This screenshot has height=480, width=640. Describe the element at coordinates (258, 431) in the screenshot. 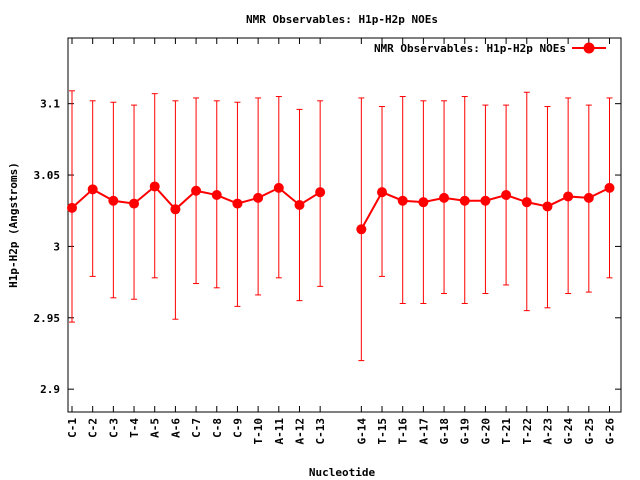

I see `x-tick-label: T-10` at that location.